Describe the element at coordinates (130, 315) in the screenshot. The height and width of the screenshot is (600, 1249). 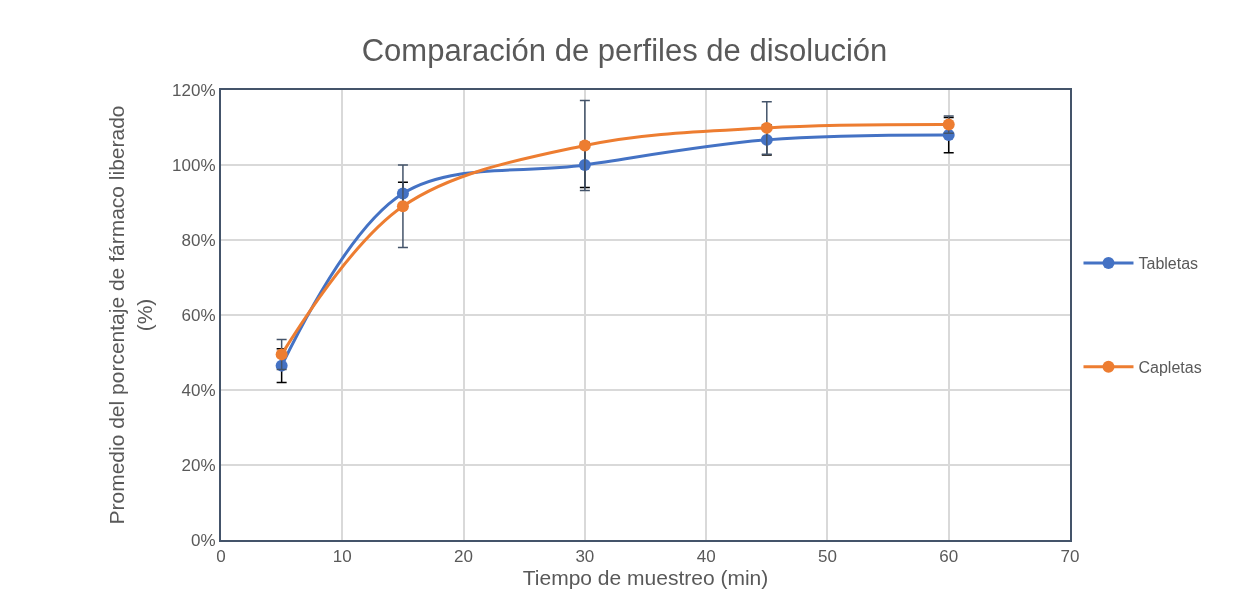
I see `y-axis-title: Promedio del porcentaje de fármaco liberado (%)` at that location.